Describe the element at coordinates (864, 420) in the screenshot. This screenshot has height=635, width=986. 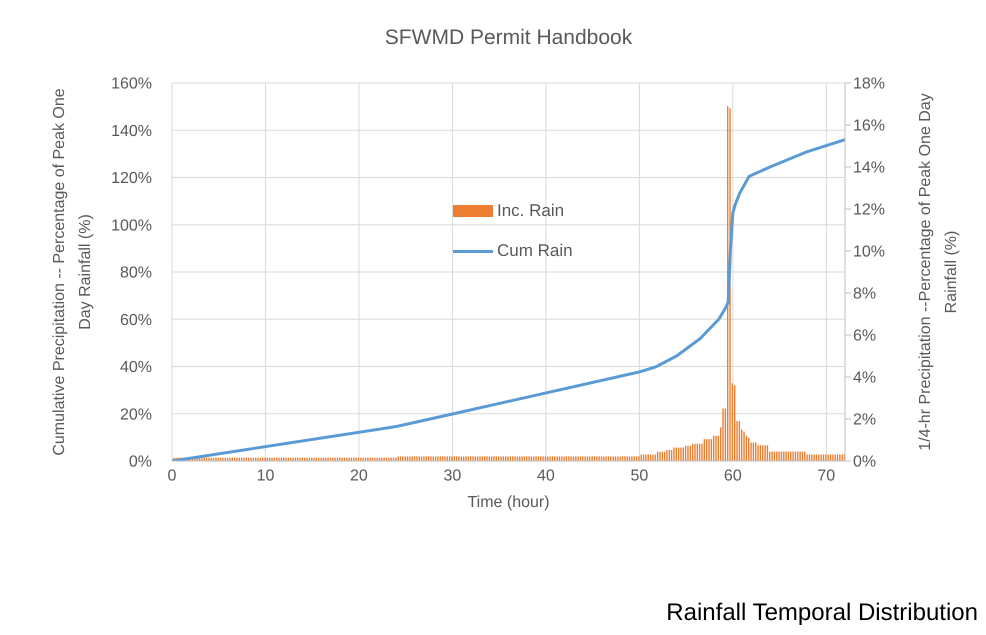
I see `y2-tick-label: 2%` at that location.